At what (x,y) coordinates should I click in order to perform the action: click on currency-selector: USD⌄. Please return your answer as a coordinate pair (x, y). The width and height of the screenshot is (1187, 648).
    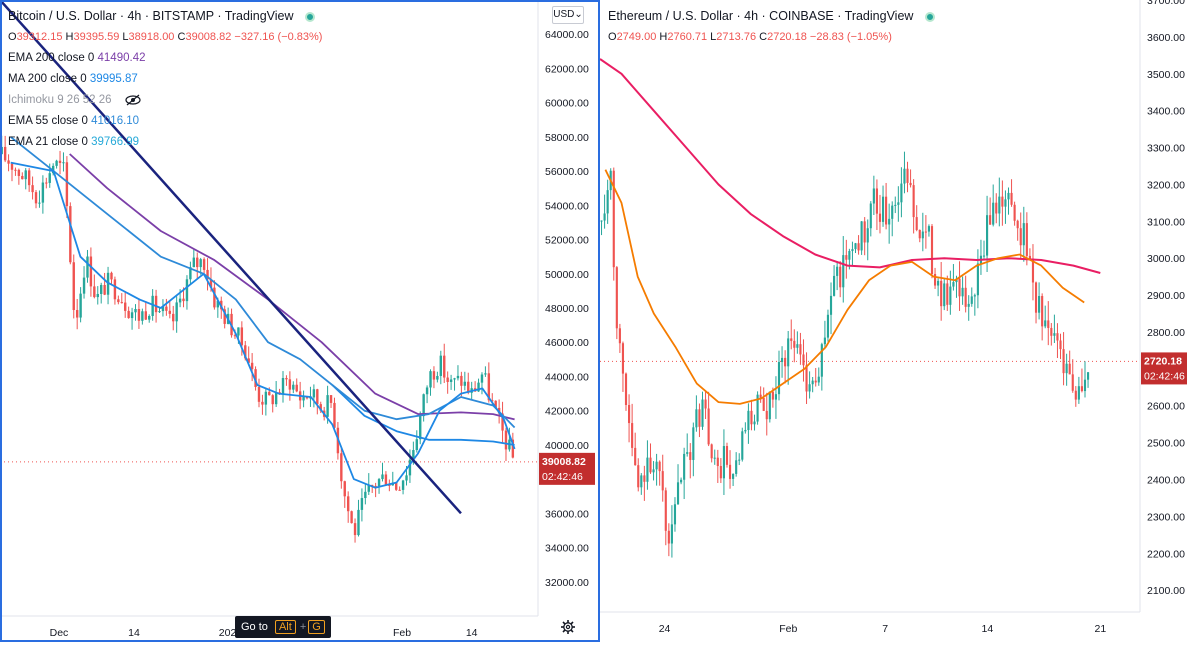
    Looking at the image, I should click on (568, 15).